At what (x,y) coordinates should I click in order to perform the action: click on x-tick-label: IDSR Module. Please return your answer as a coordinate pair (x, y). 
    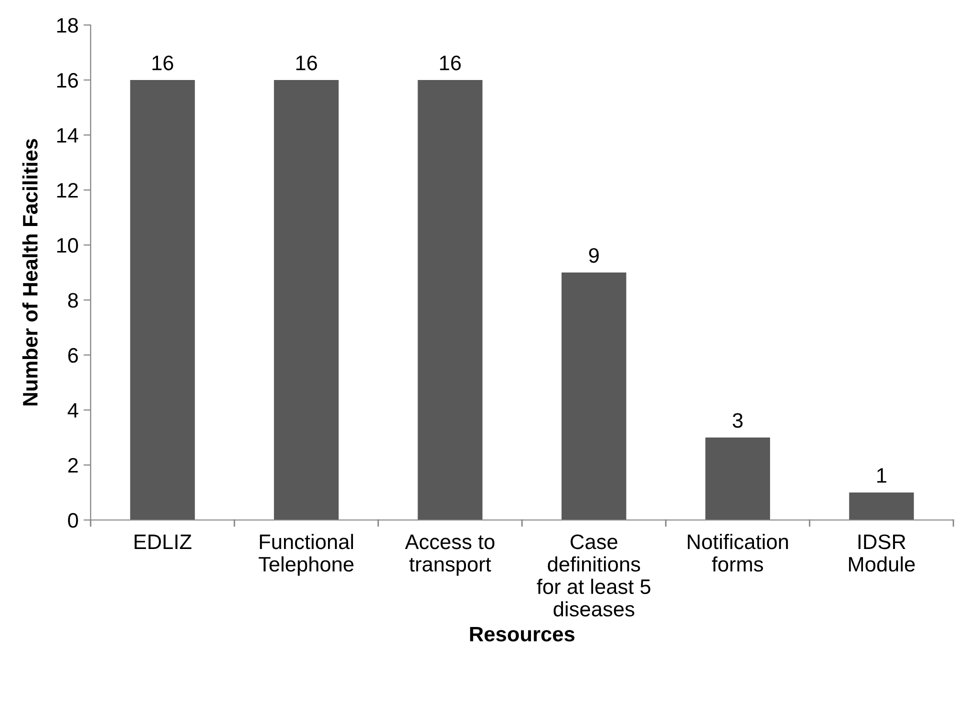
    Looking at the image, I should click on (882, 553).